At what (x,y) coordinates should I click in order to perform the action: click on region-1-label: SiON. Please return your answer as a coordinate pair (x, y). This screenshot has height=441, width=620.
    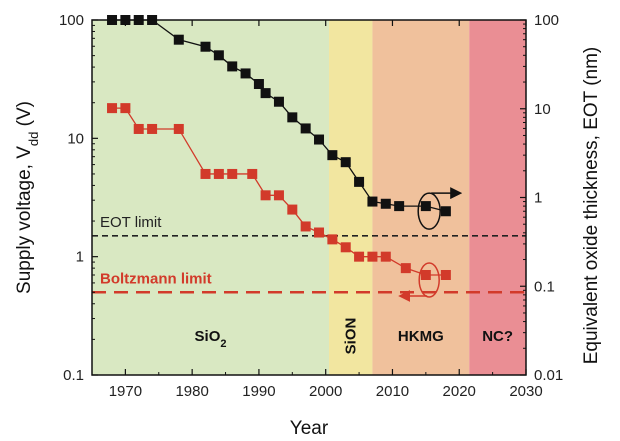
    Looking at the image, I should click on (351, 336).